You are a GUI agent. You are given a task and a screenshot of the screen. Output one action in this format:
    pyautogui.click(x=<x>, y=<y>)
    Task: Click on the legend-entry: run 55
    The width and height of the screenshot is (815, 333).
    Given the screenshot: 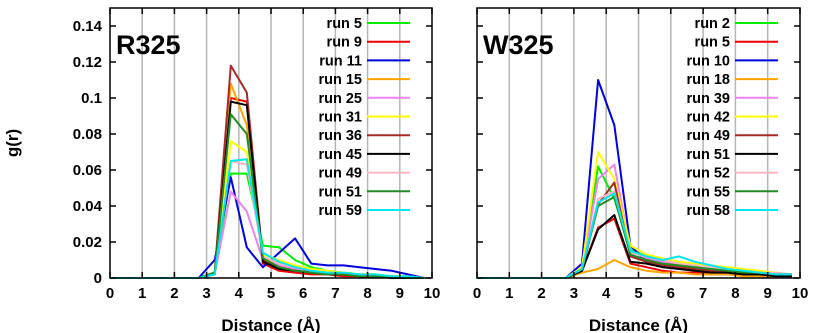 What is the action you would take?
    pyautogui.click(x=732, y=192)
    